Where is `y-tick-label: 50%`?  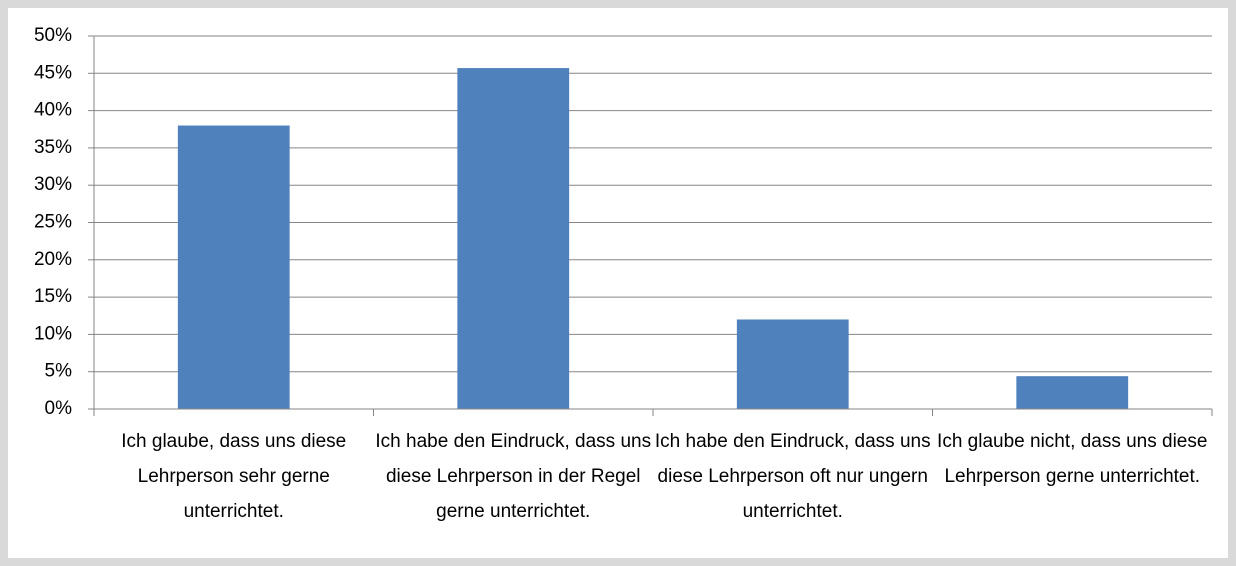
y-tick-label: 50% is located at coordinates (53, 35).